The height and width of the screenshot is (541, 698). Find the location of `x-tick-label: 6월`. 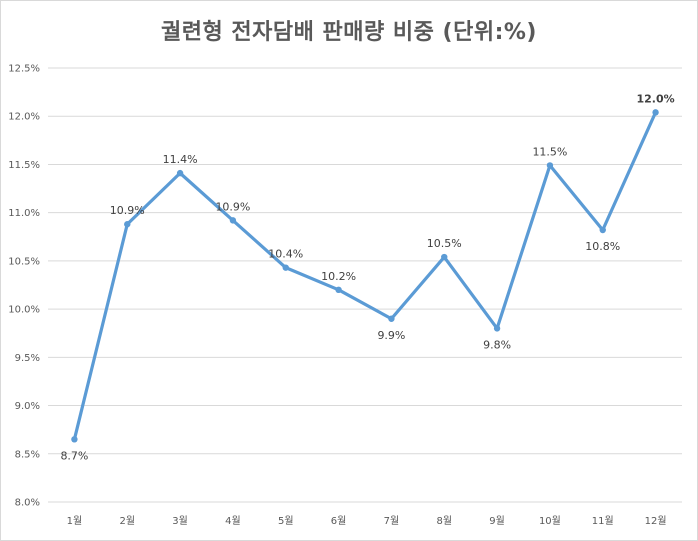

x-tick-label: 6월 is located at coordinates (339, 521).